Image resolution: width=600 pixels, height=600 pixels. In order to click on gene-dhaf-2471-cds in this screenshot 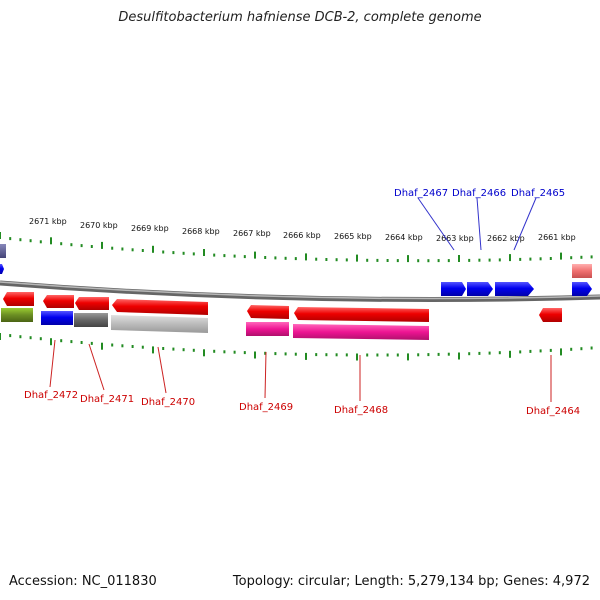, I will do `click(92, 303)`.